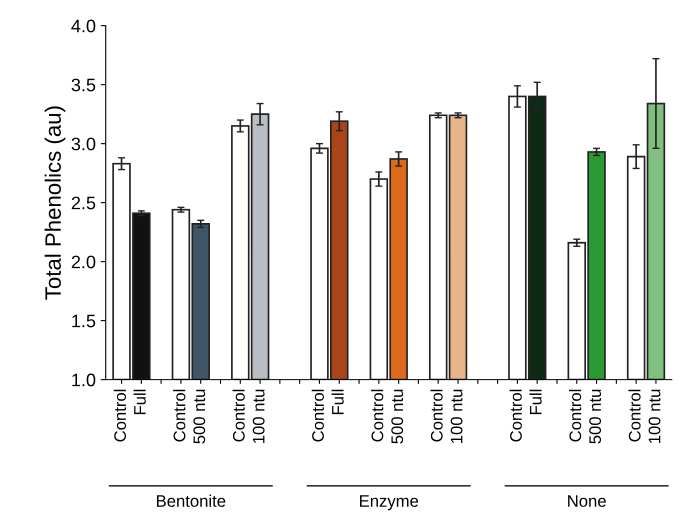 The image size is (682, 513). Describe the element at coordinates (84, 85) in the screenshot. I see `y-tick-label: 3.5` at that location.